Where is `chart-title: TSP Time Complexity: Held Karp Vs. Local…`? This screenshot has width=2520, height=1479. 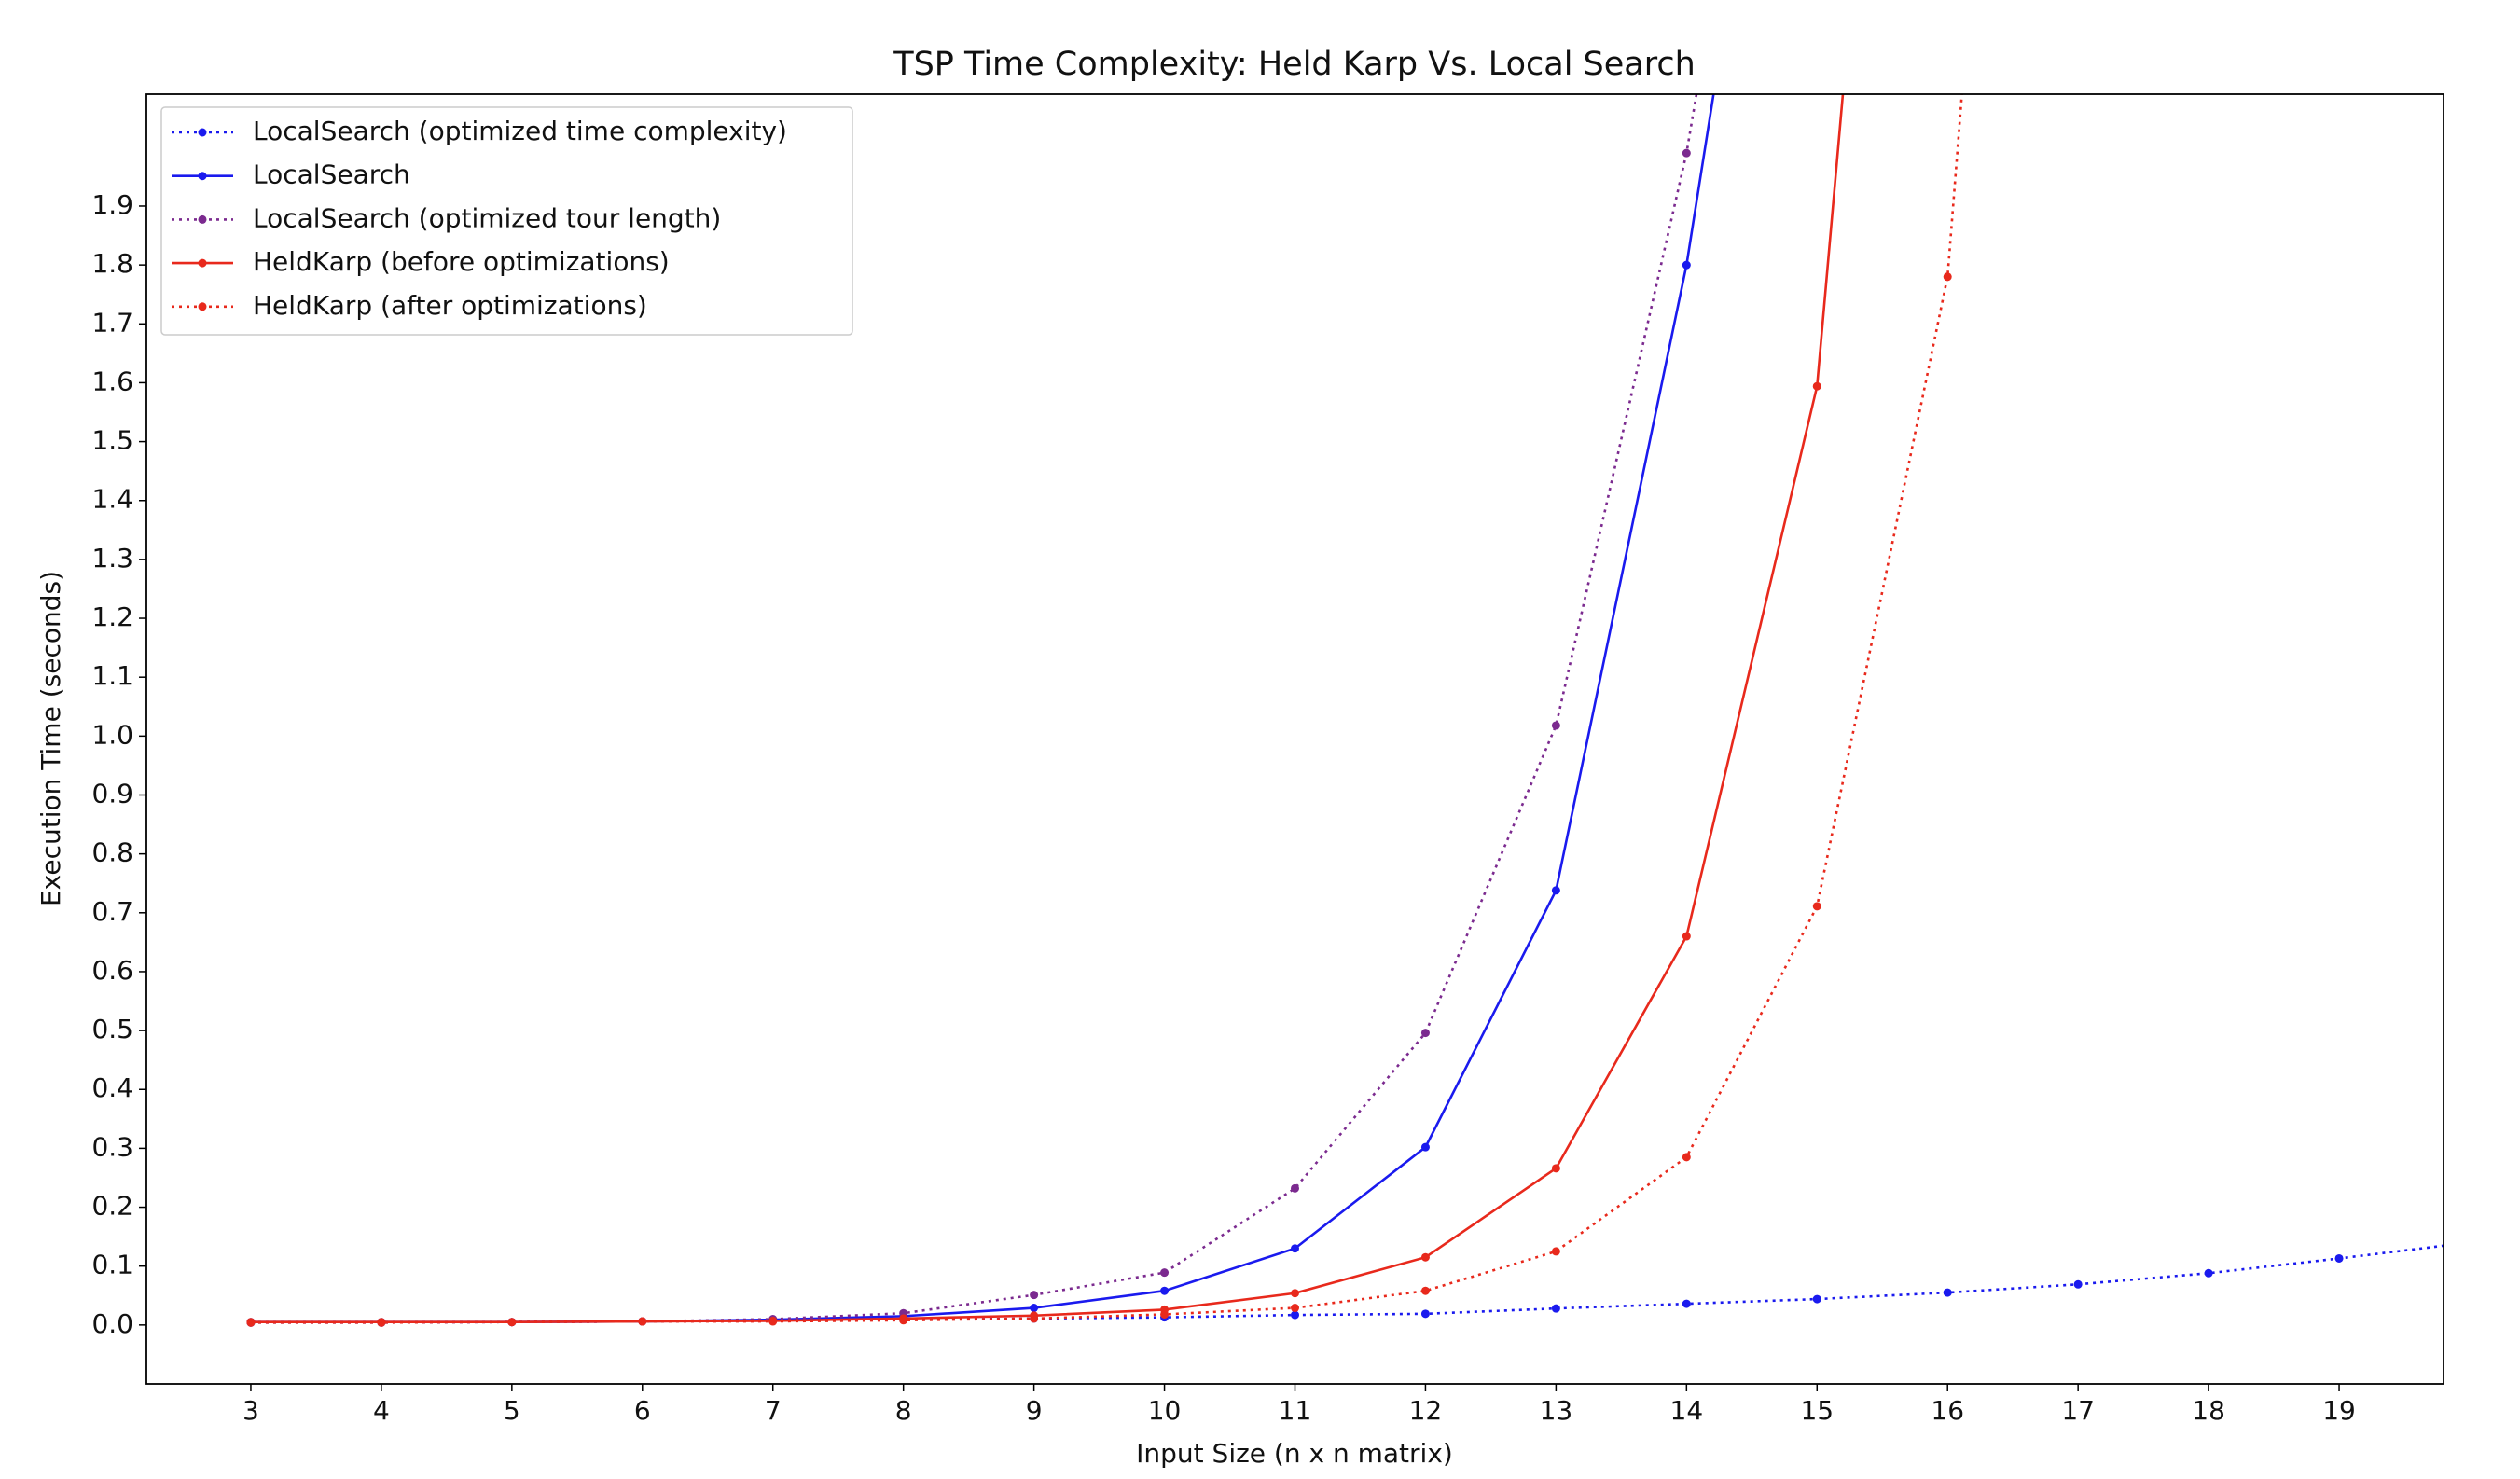
chart-title: TSP Time Complexity: Held Karp Vs. Local… is located at coordinates (1294, 64).